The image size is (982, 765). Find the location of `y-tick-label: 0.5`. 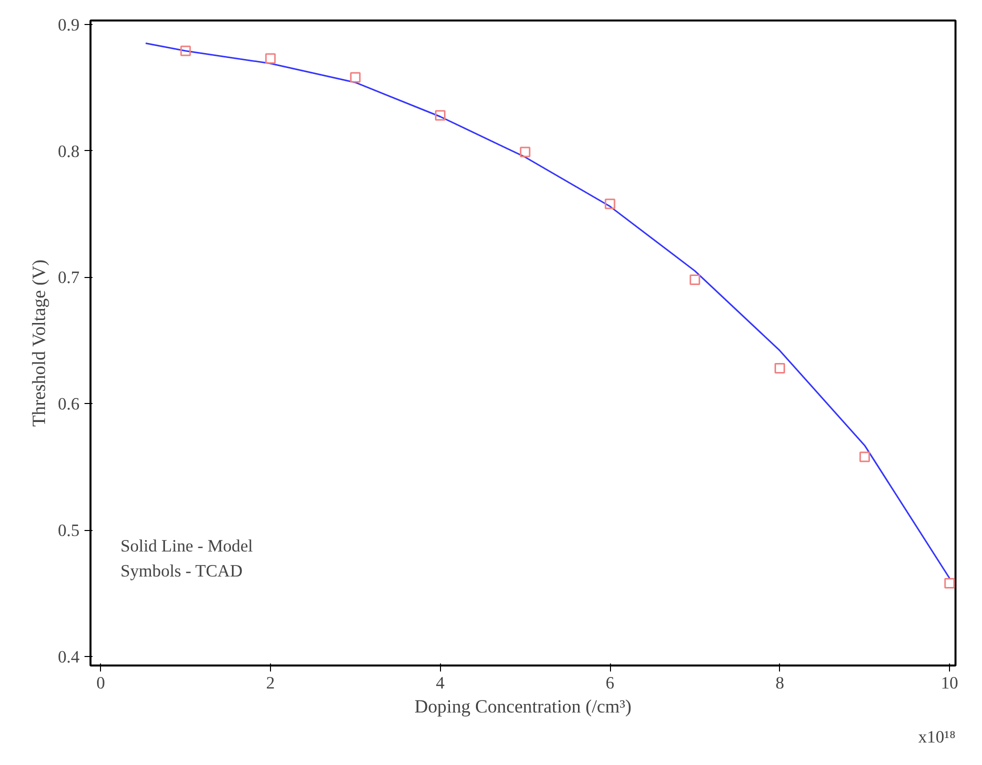

y-tick-label: 0.5 is located at coordinates (69, 530).